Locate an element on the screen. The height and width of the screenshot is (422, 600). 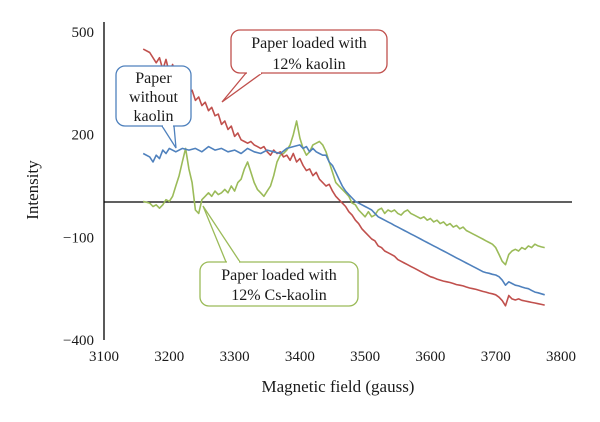
x-axis-label: Magnetic field (gauss) is located at coordinates (338, 386).